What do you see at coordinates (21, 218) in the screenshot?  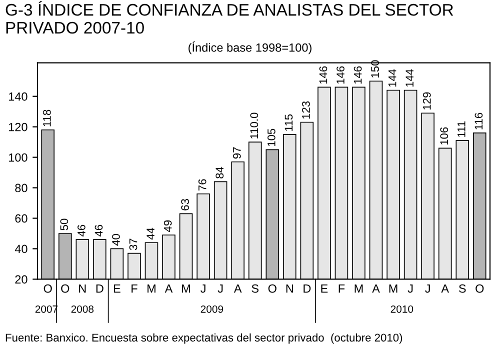 I see `y-tick-label: 60` at bounding box center [21, 218].